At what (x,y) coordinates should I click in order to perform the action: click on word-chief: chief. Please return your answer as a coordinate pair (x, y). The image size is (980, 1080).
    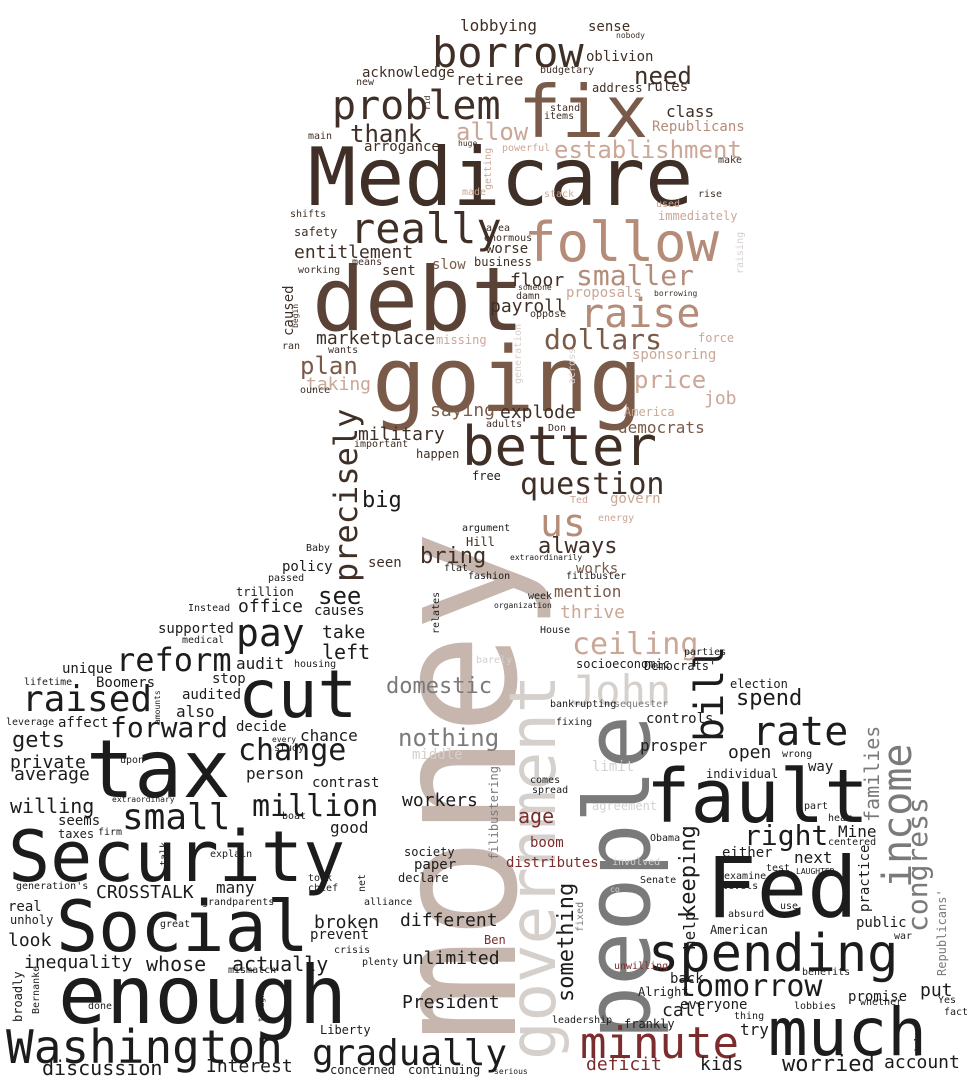
    Looking at the image, I should click on (323, 888).